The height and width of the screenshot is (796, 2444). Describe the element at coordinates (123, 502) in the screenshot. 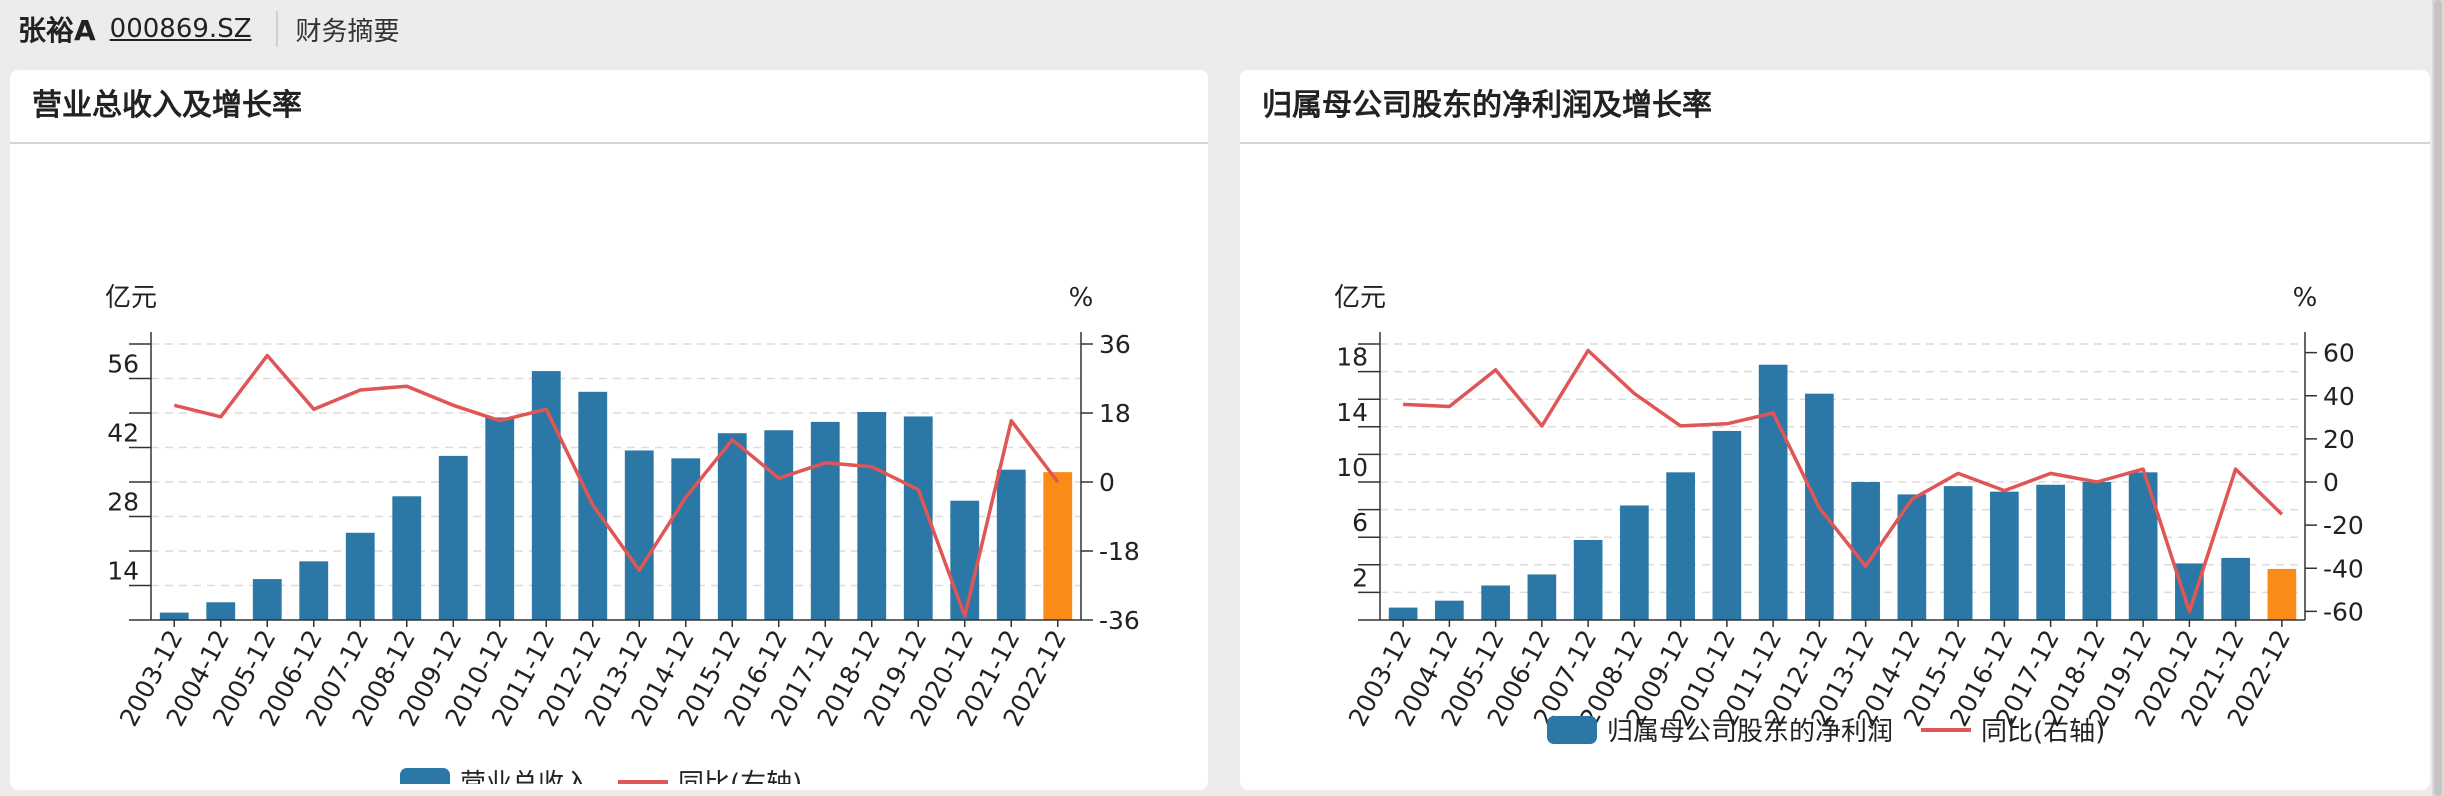

I see `y-tick-label-left: 28` at that location.